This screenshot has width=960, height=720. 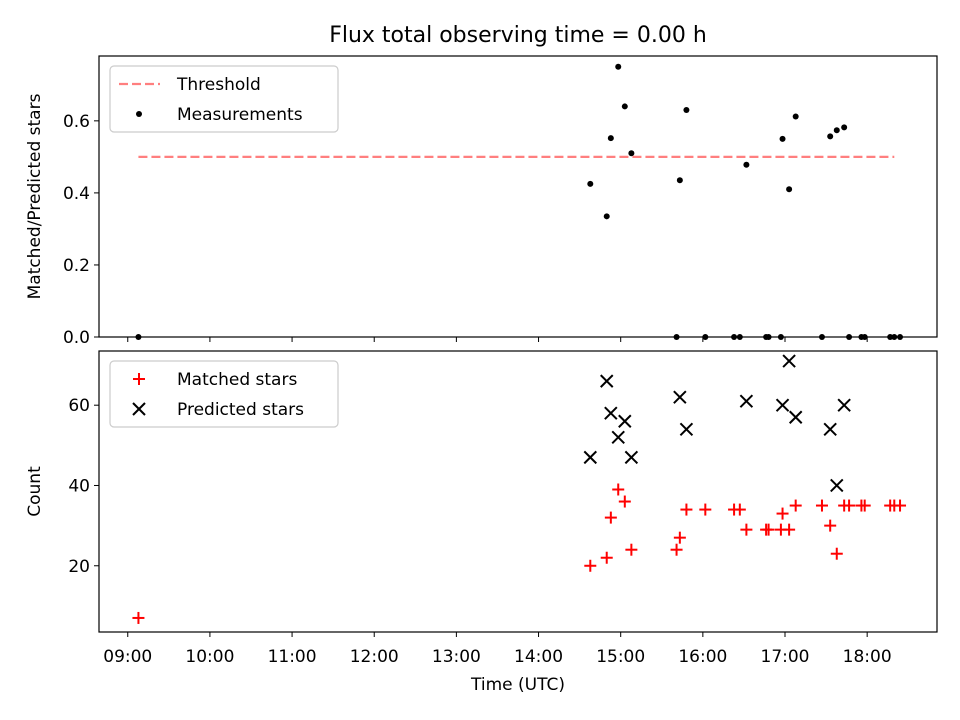 I want to click on y-axis-label: Count, so click(x=35, y=491).